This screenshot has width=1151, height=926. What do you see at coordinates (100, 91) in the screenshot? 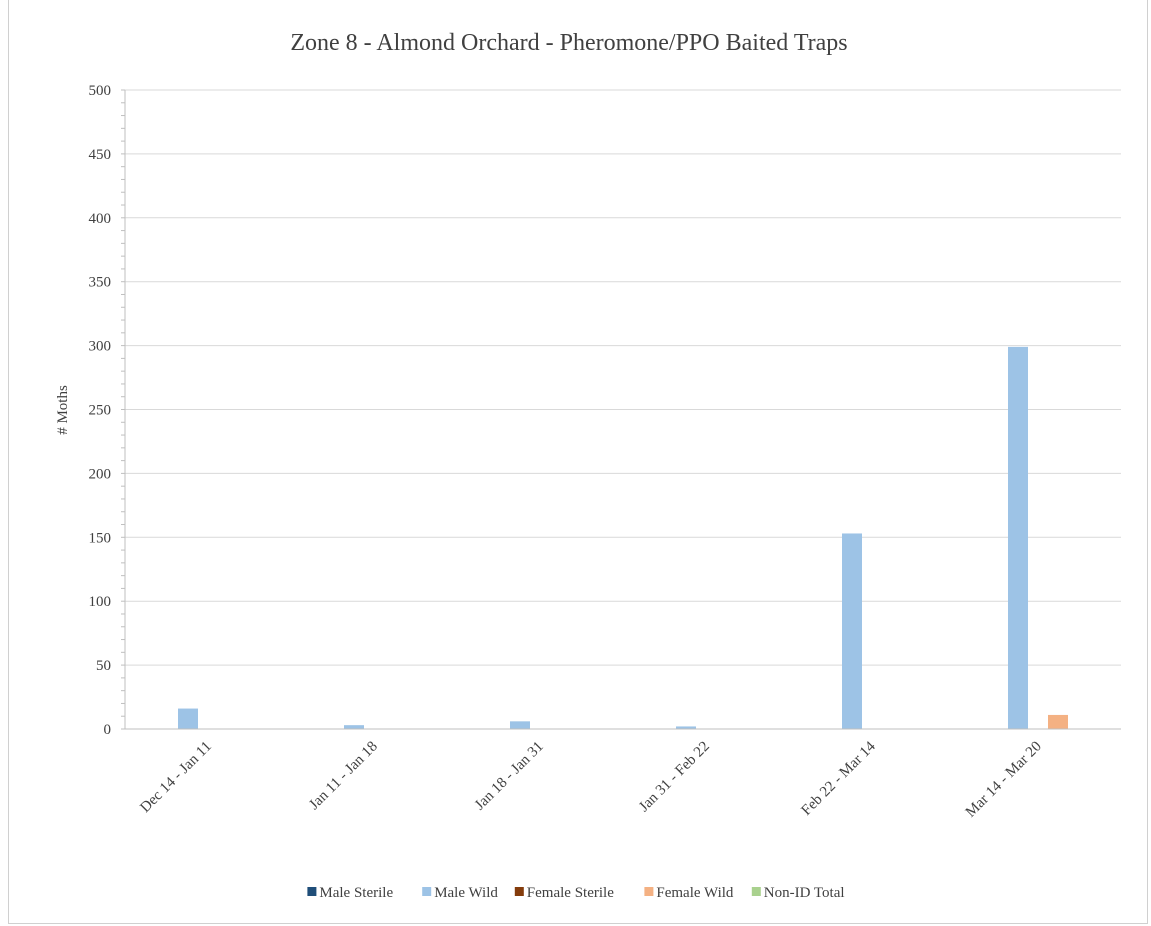
I see `y-tick-label: 500` at bounding box center [100, 91].